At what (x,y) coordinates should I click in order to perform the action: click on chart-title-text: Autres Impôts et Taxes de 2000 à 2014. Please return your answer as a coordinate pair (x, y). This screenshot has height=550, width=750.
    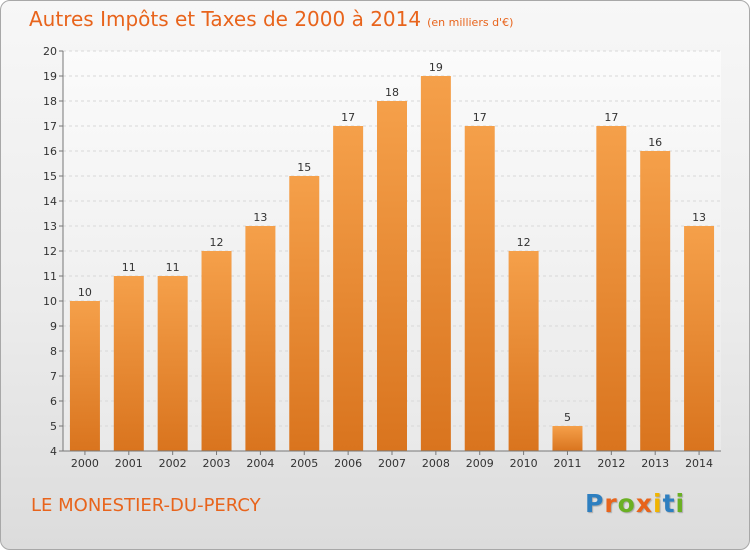
    Looking at the image, I should click on (225, 19).